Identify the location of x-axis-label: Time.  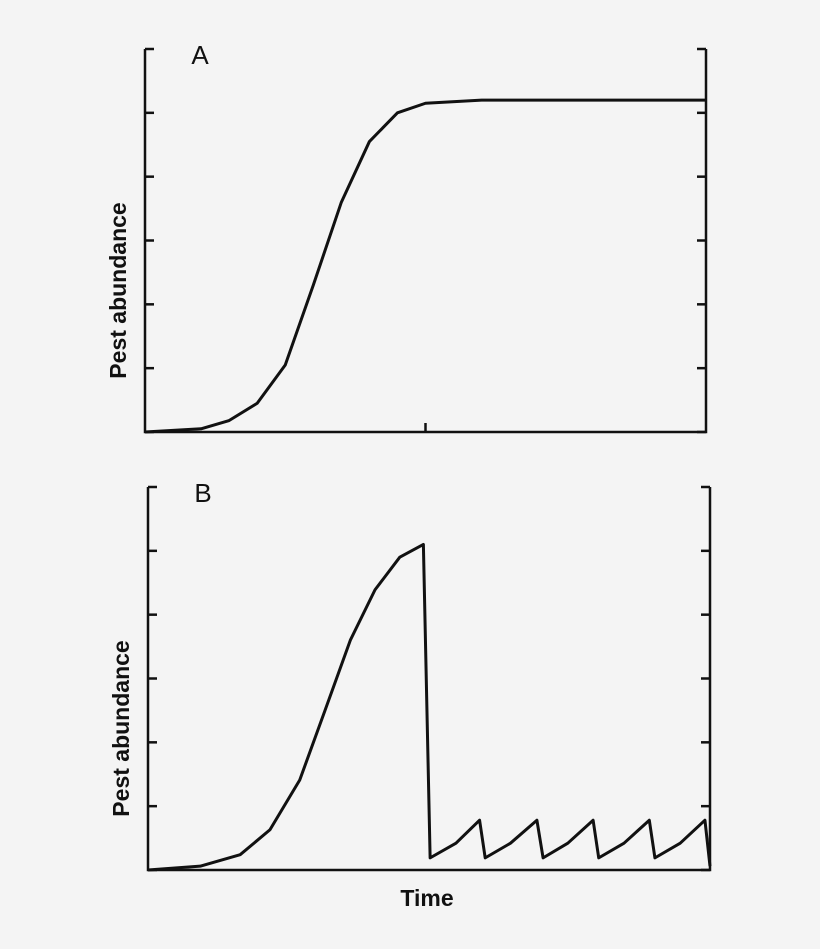
(426, 898).